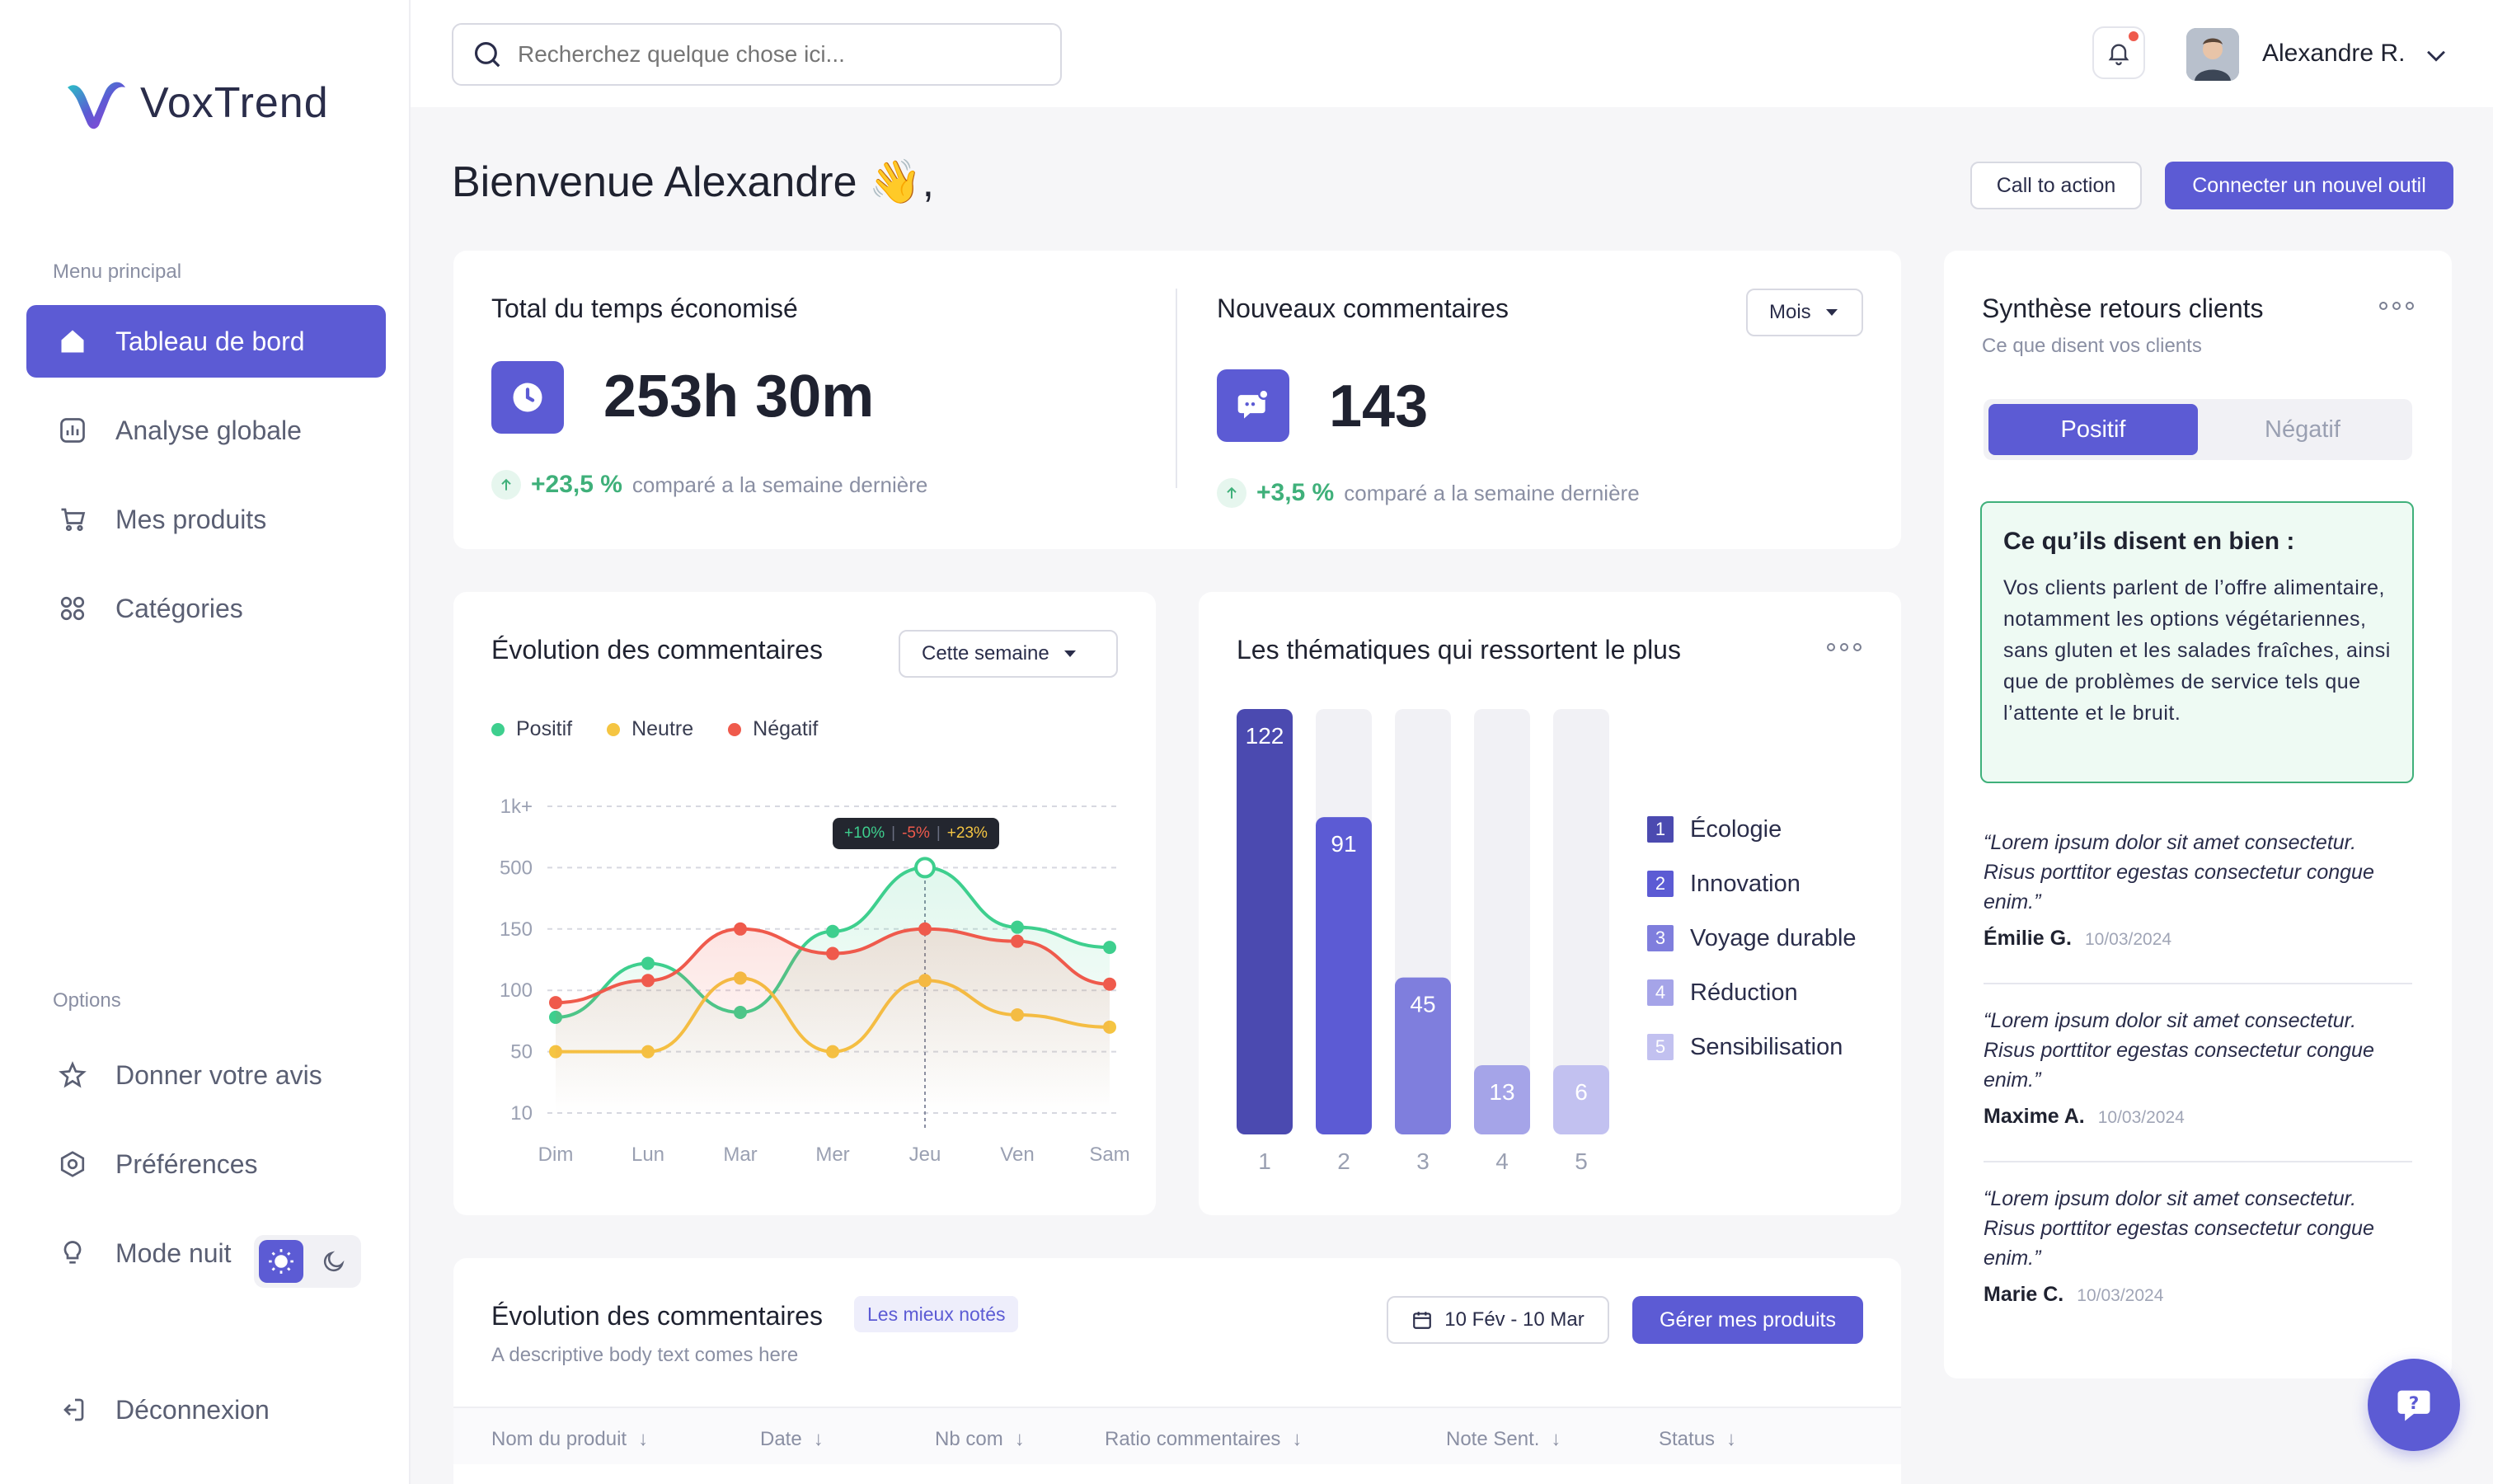 The width and height of the screenshot is (2493, 1484). What do you see at coordinates (206, 1253) in the screenshot?
I see `sidebar-item-night-mode: Mode nuit` at bounding box center [206, 1253].